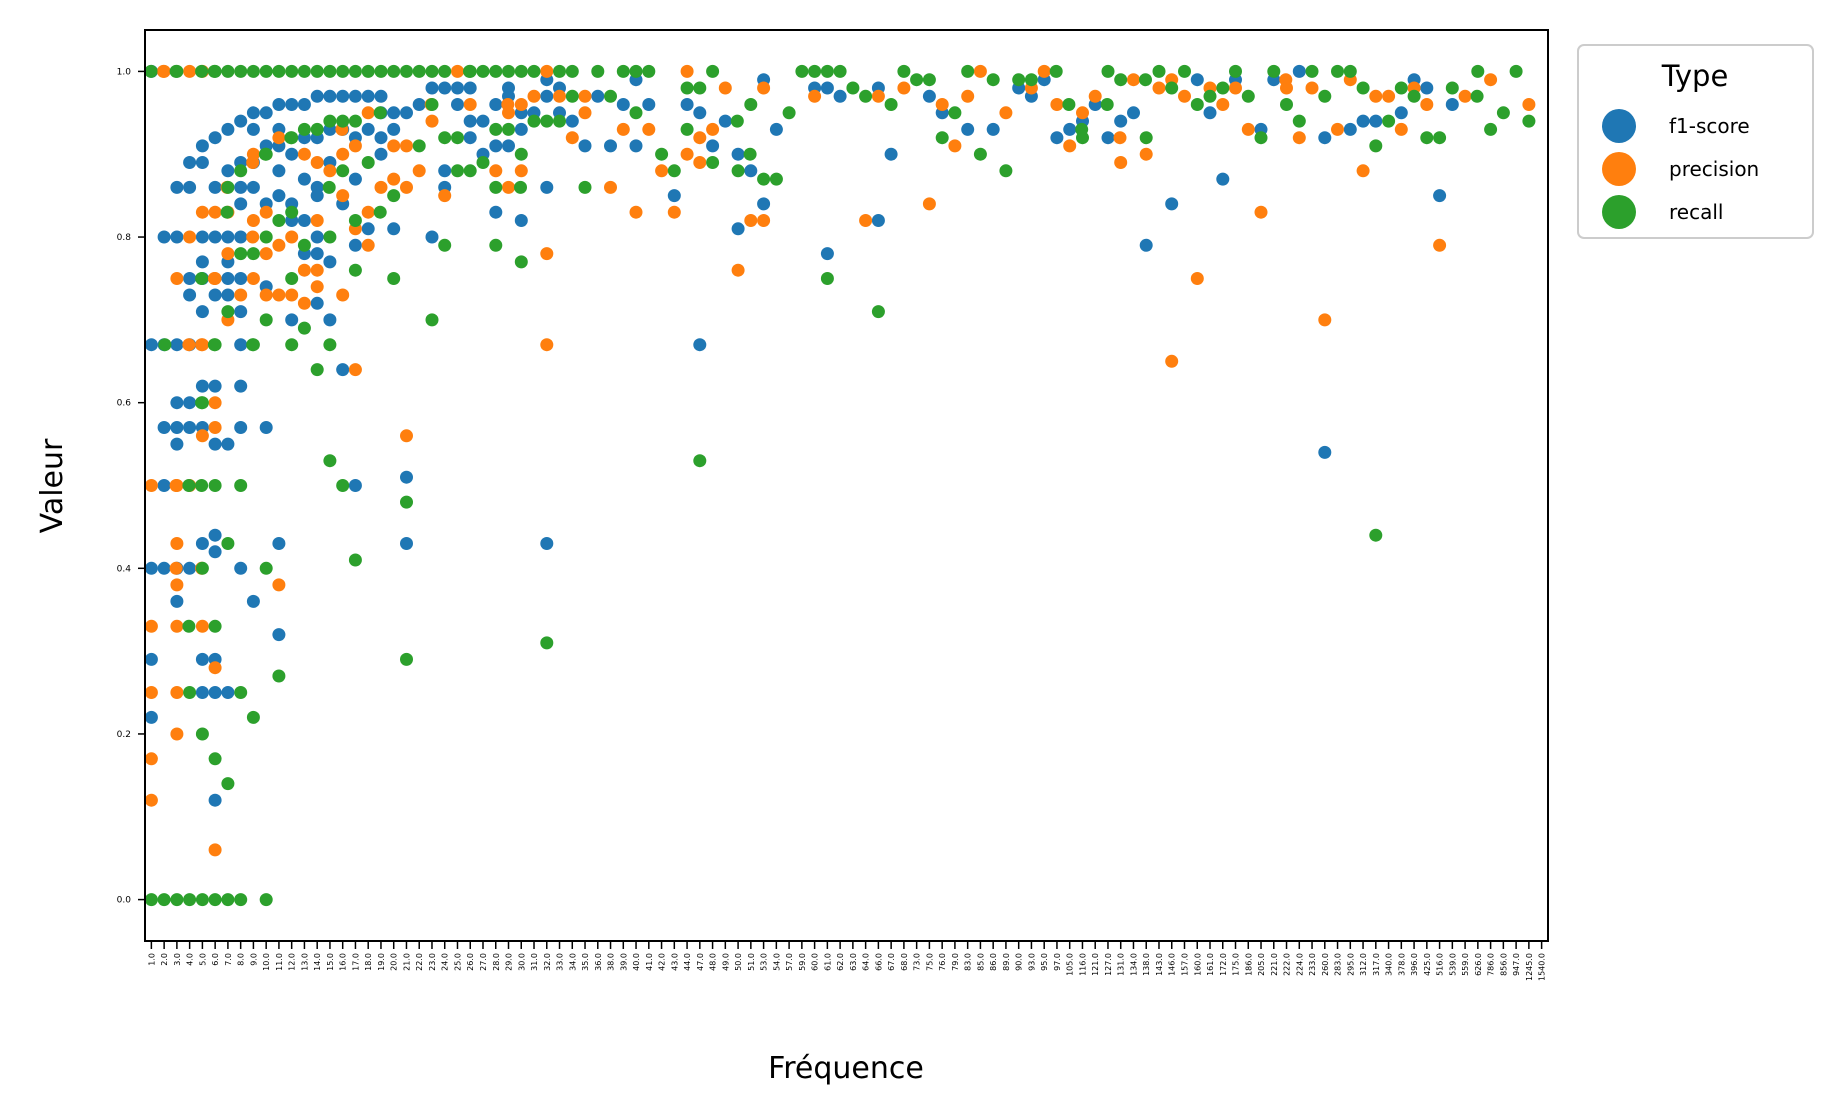 The width and height of the screenshot is (1833, 1117). I want to click on x-tick-label: 17.0, so click(355, 962).